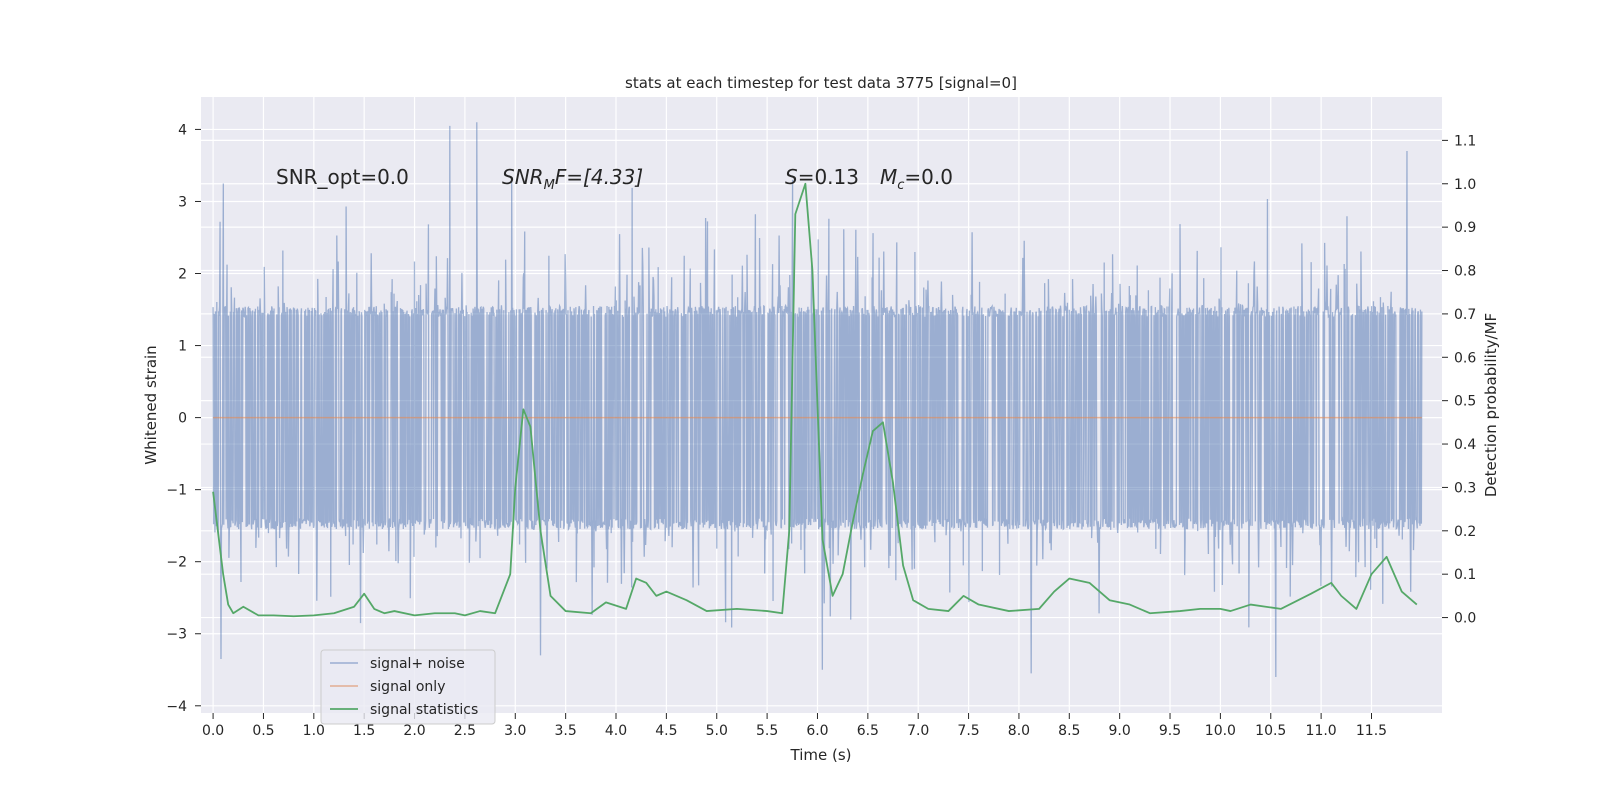 Image resolution: width=1600 pixels, height=800 pixels. I want to click on x-tick-label-2: 1.0, so click(314, 731).